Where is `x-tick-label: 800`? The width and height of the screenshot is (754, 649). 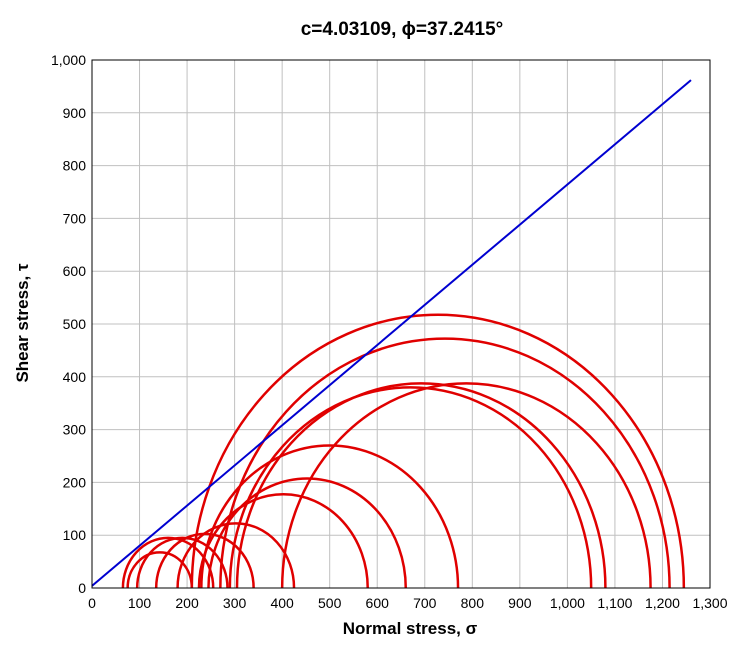 x-tick-label: 800 is located at coordinates (473, 603).